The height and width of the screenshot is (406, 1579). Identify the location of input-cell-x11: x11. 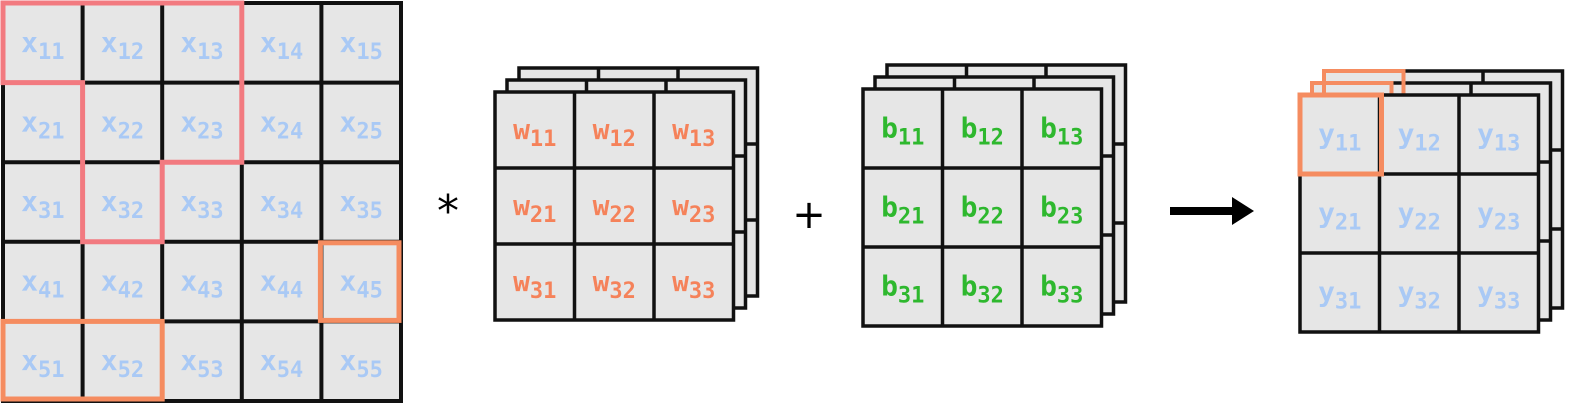
(42, 45).